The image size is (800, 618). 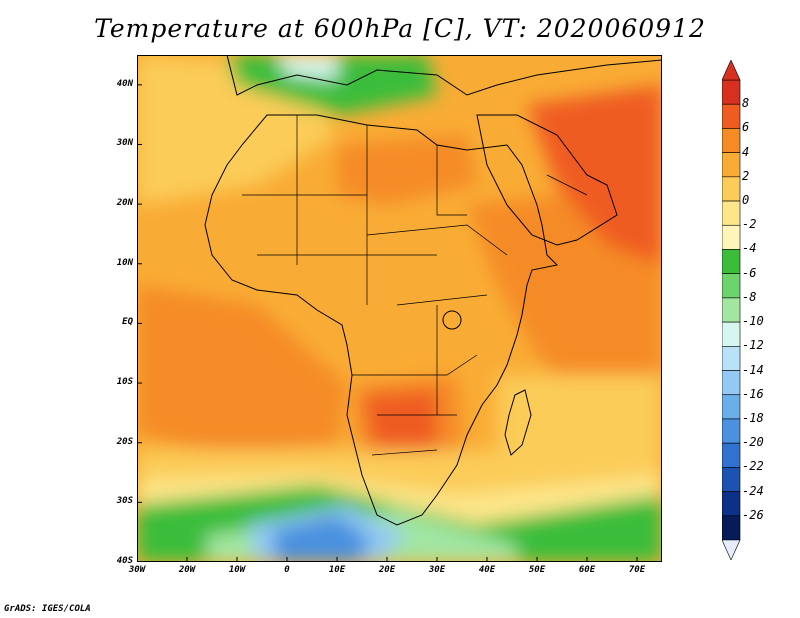 I want to click on lon-label: 70E, so click(x=637, y=570).